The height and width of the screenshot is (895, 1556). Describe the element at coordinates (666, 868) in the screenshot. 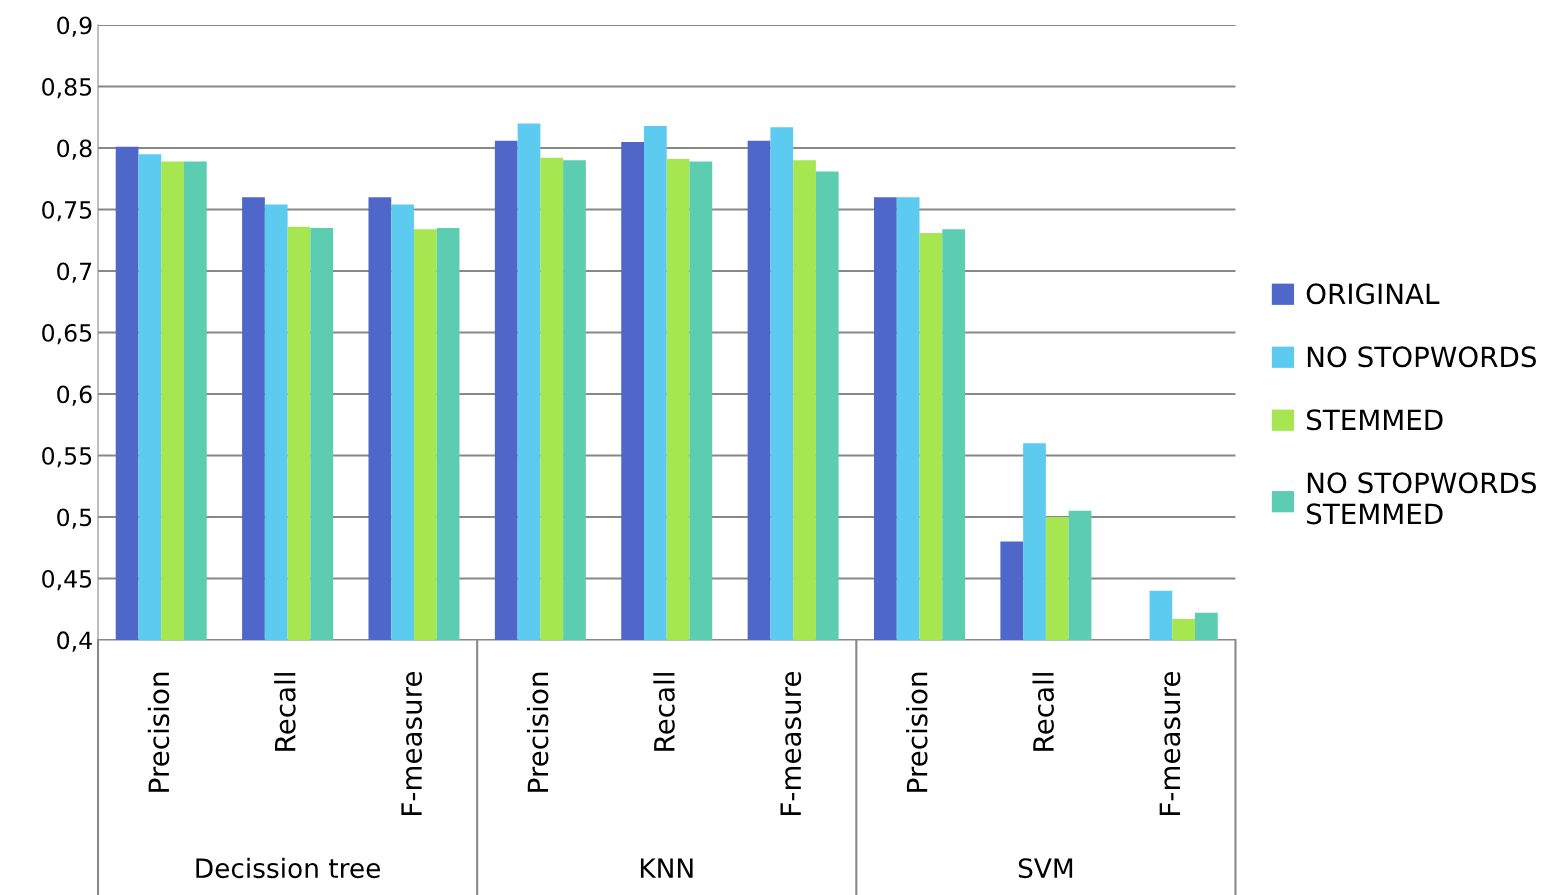

I see `text: KNN` at that location.